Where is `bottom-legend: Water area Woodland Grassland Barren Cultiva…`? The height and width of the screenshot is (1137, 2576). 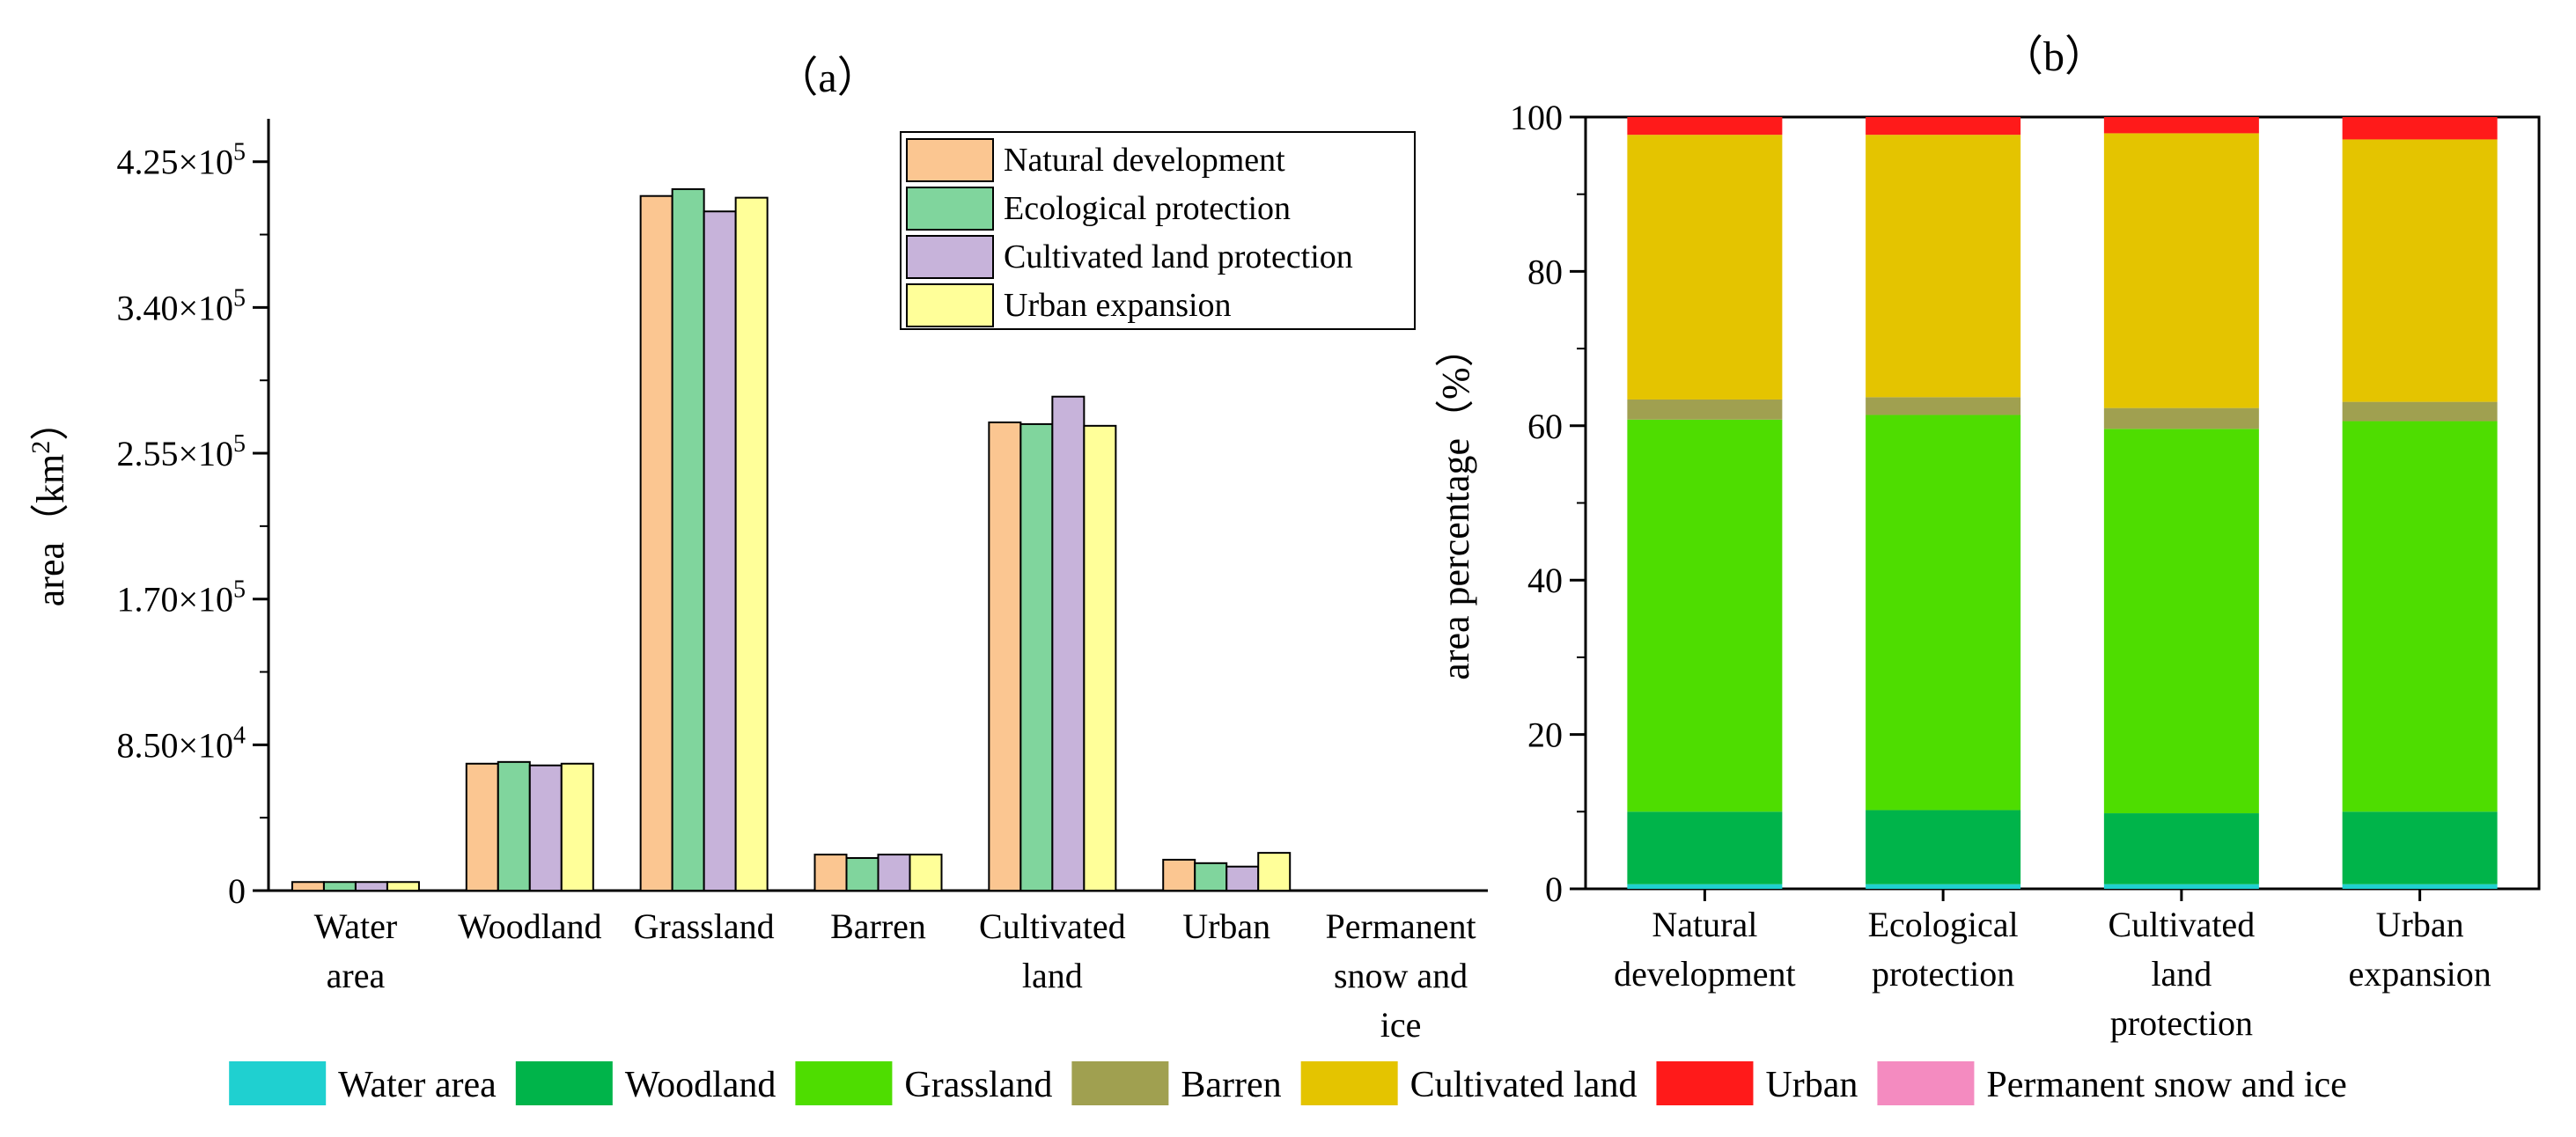
bottom-legend: Water area Woodland Grassland Barren Cultiva… is located at coordinates (1288, 1083).